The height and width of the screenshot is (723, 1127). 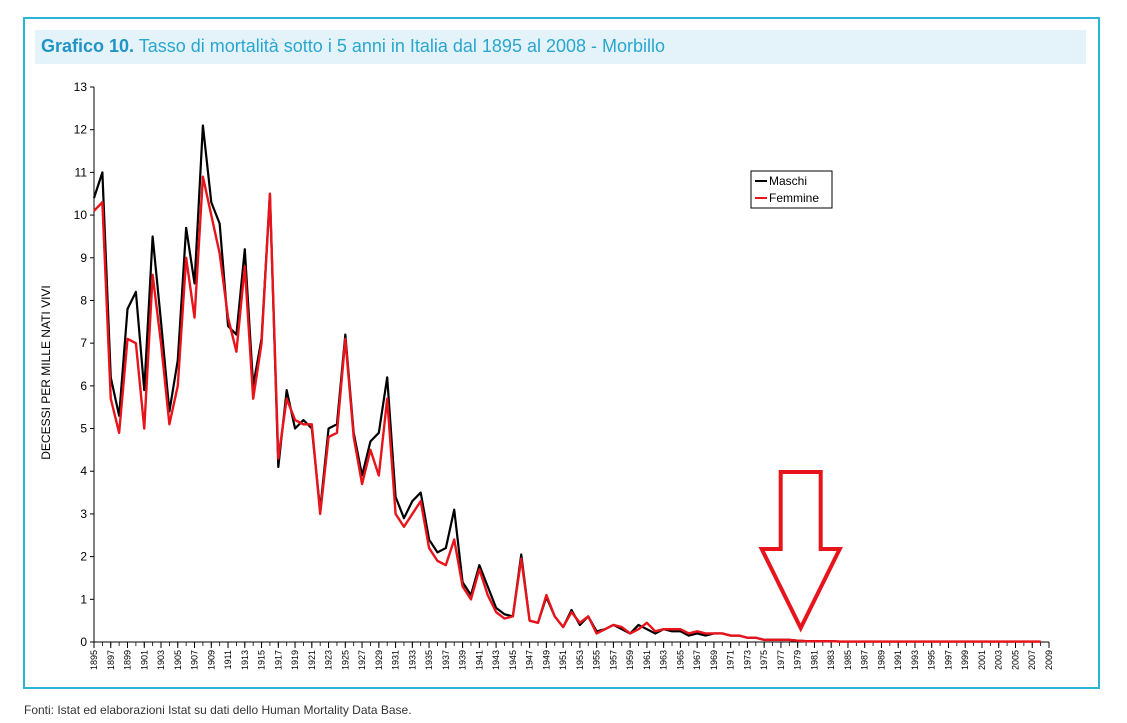 I want to click on x-tick-label: 1927, so click(x=362, y=660).